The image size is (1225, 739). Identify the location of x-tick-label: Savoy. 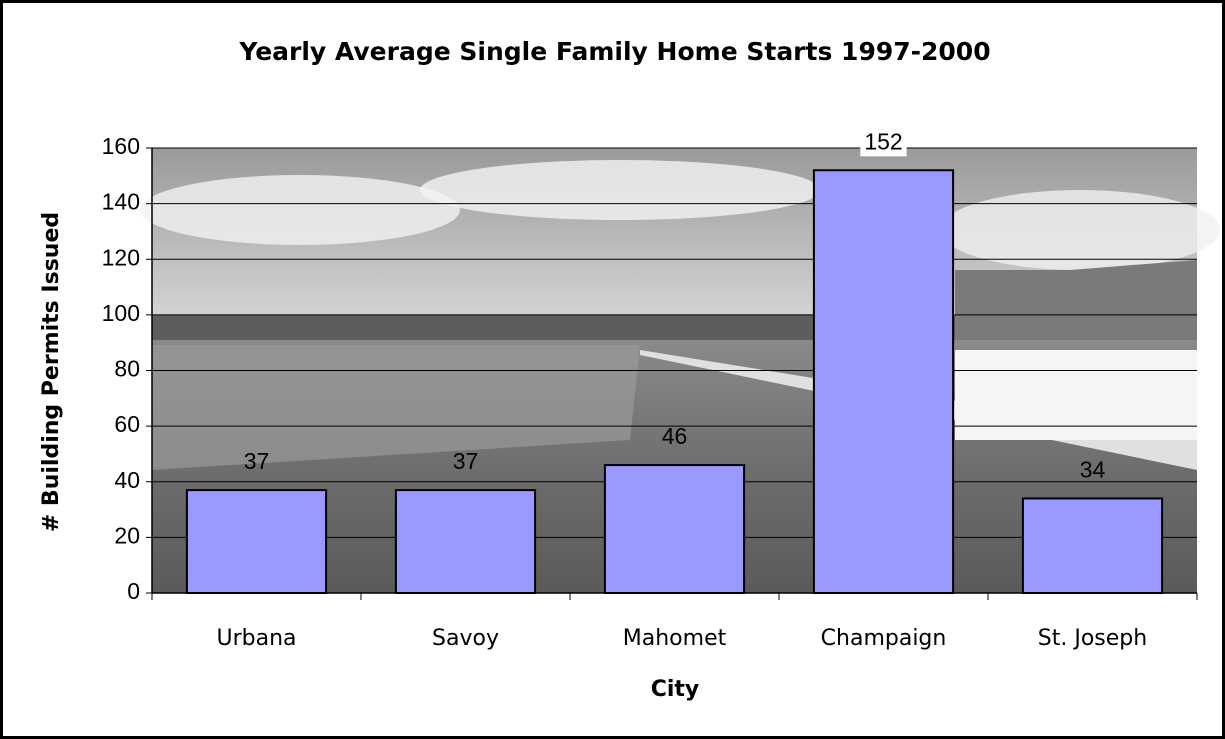
(465, 638).